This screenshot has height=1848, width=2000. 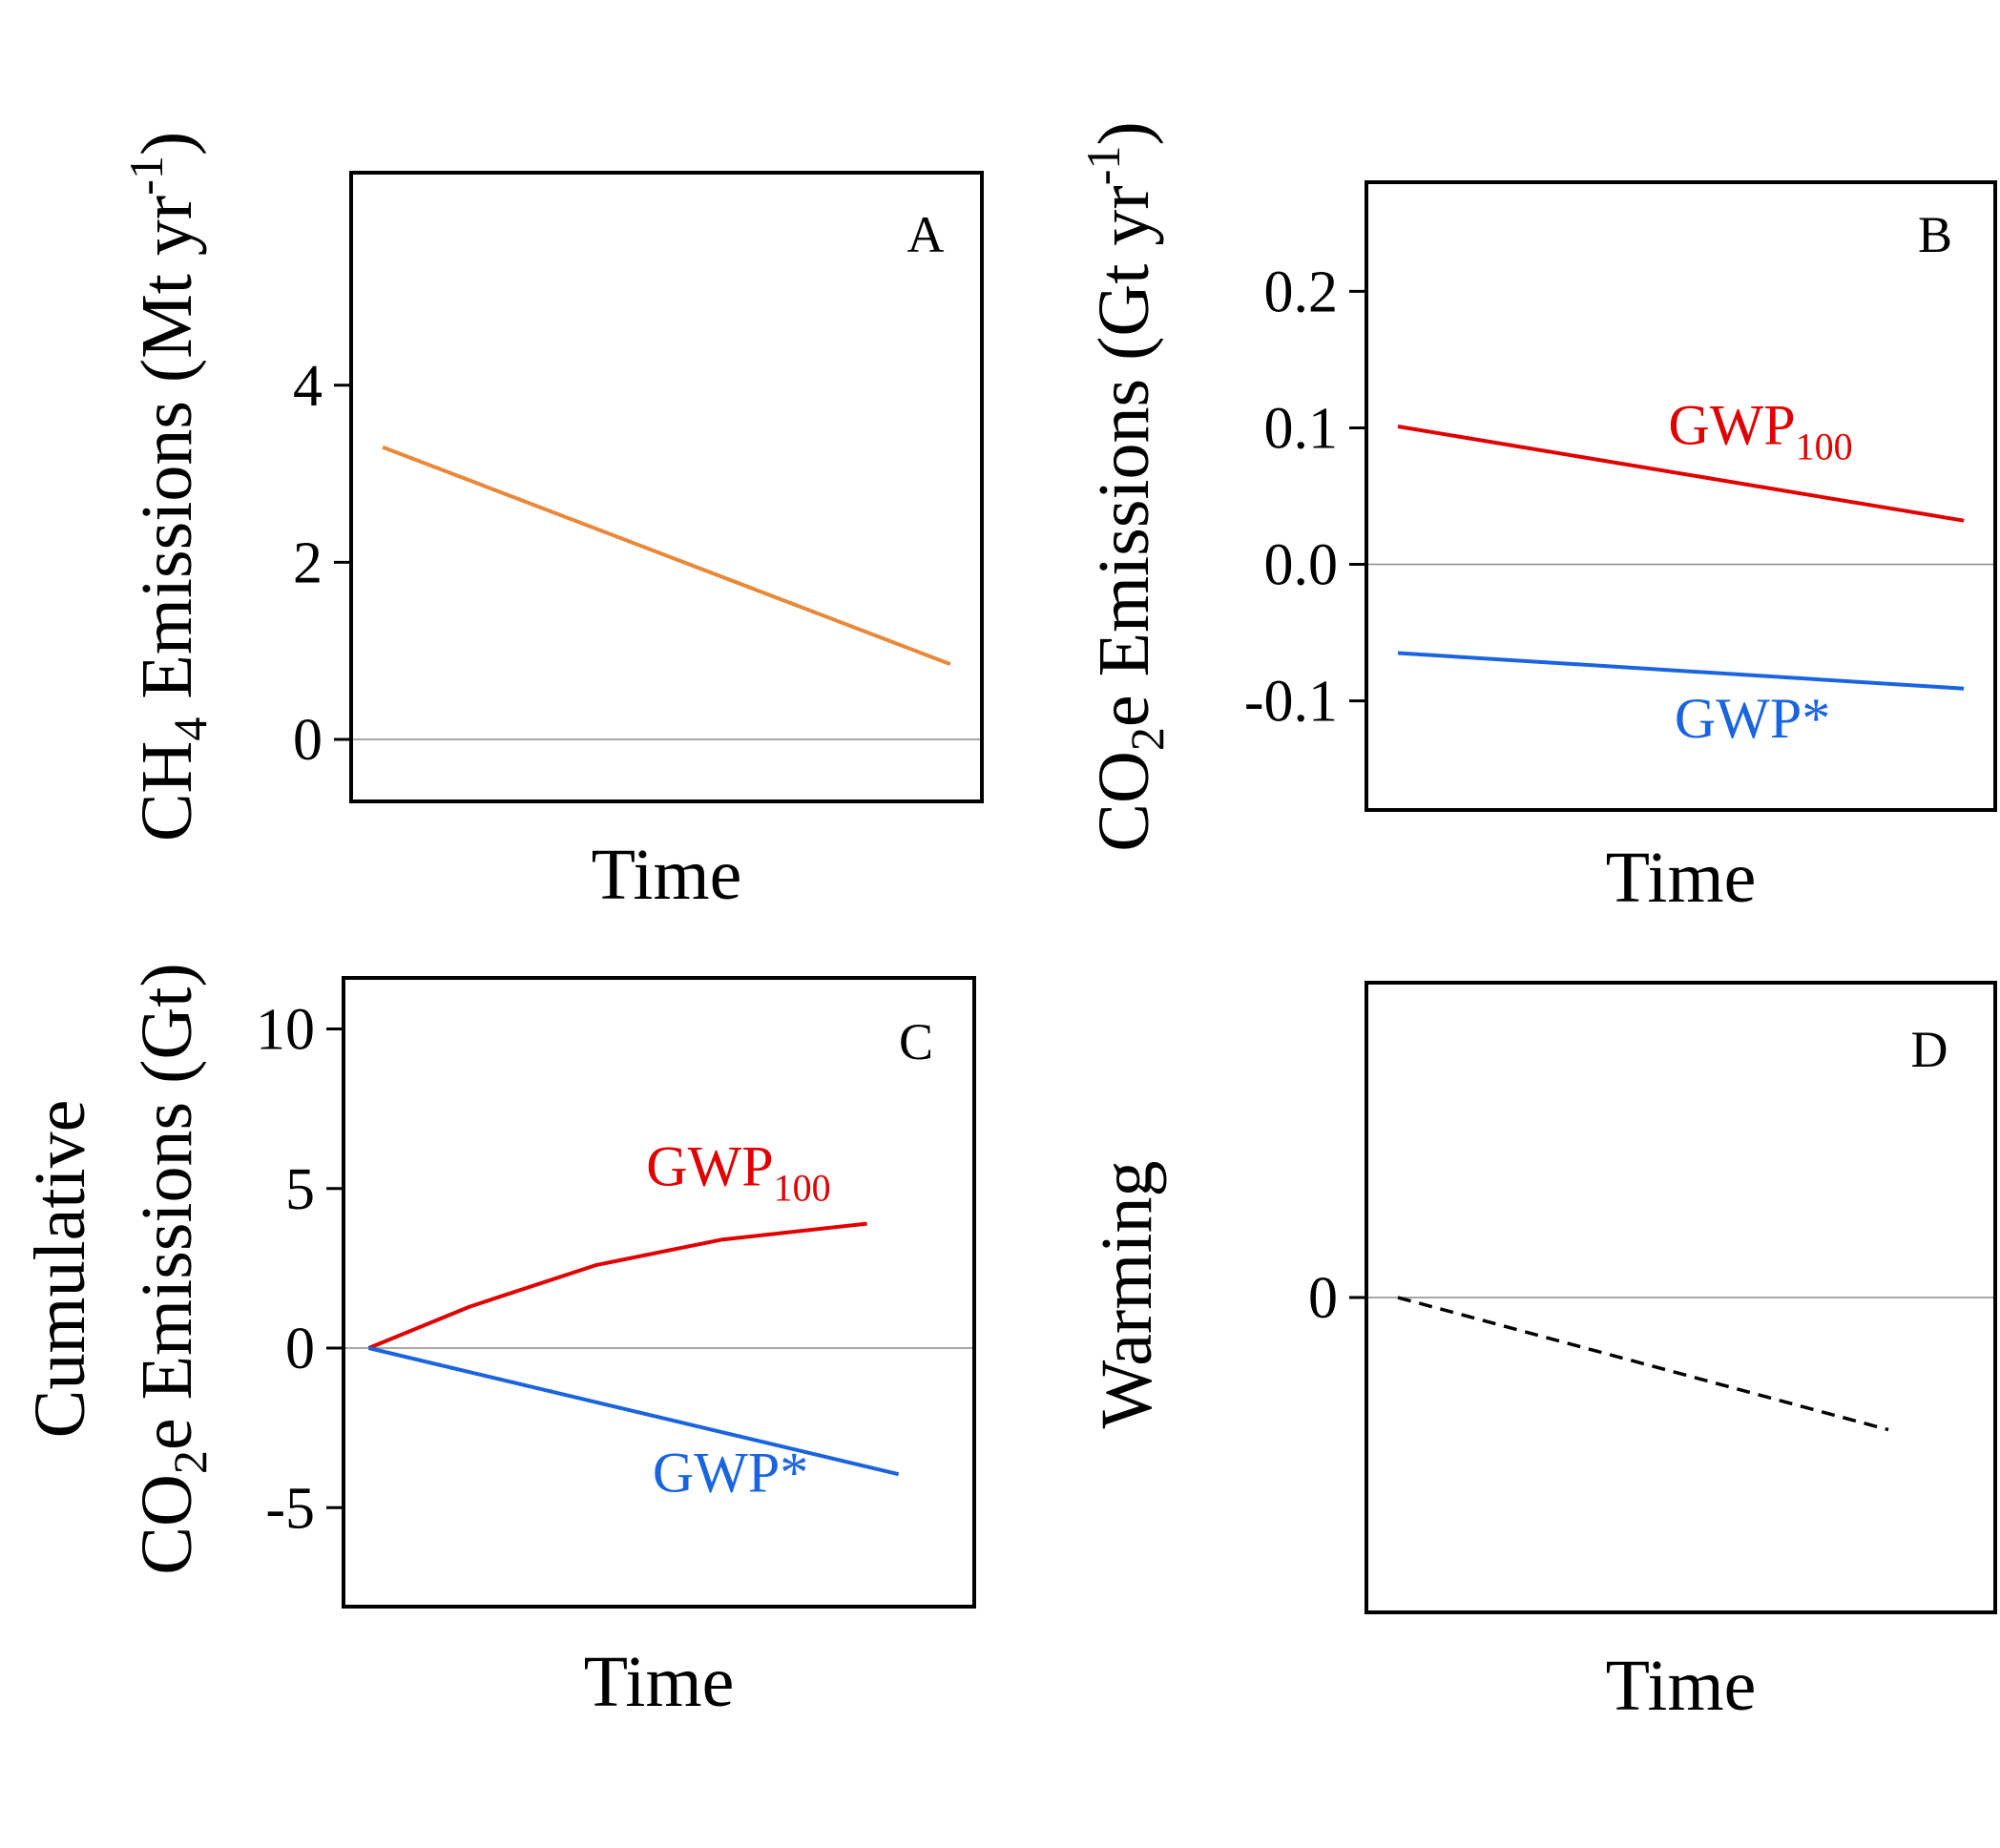 What do you see at coordinates (1935, 234) in the screenshot?
I see `panel-letter: B` at bounding box center [1935, 234].